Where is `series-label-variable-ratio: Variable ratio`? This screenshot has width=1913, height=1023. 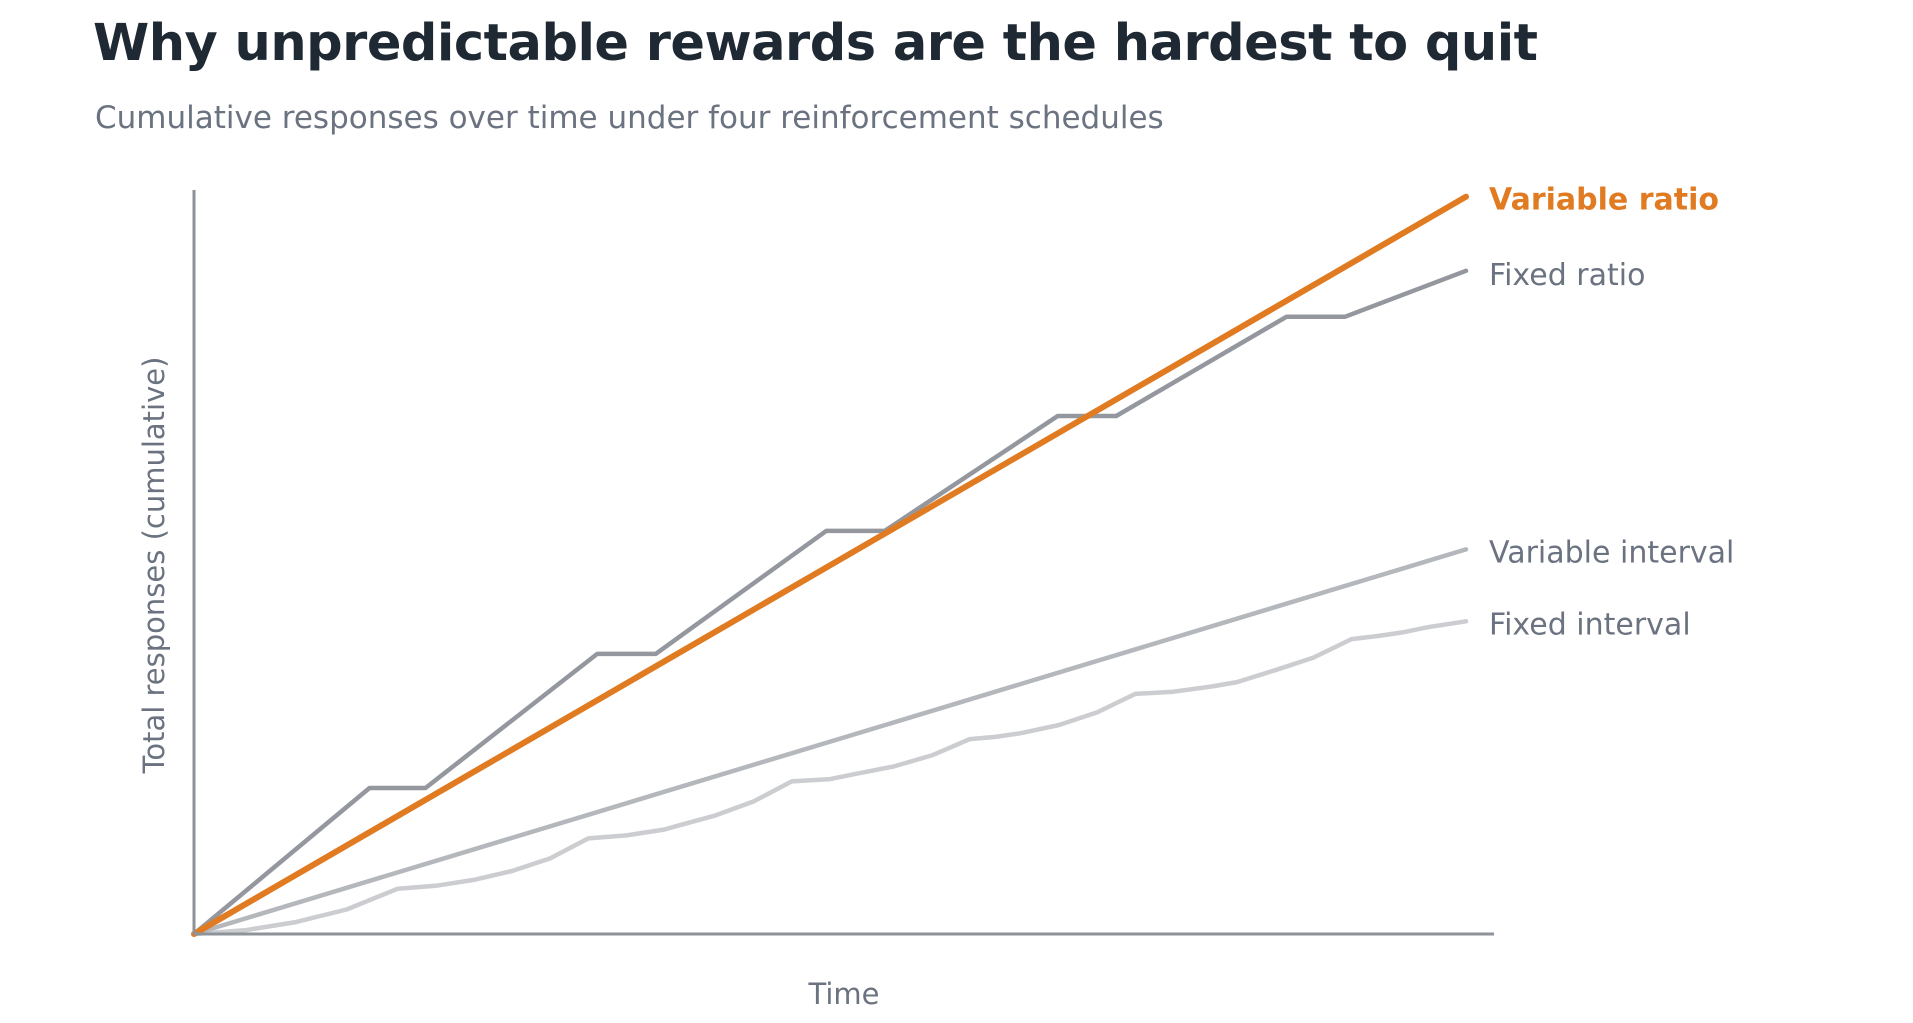 series-label-variable-ratio: Variable ratio is located at coordinates (1604, 200).